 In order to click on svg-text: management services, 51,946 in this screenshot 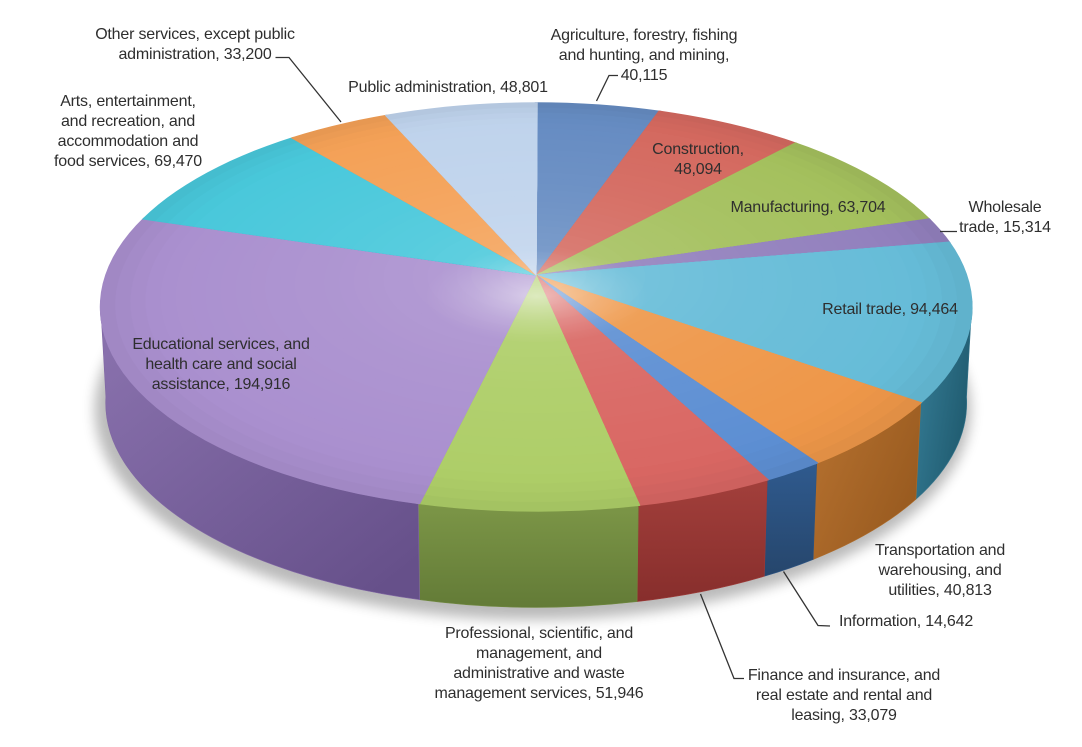, I will do `click(539, 693)`.